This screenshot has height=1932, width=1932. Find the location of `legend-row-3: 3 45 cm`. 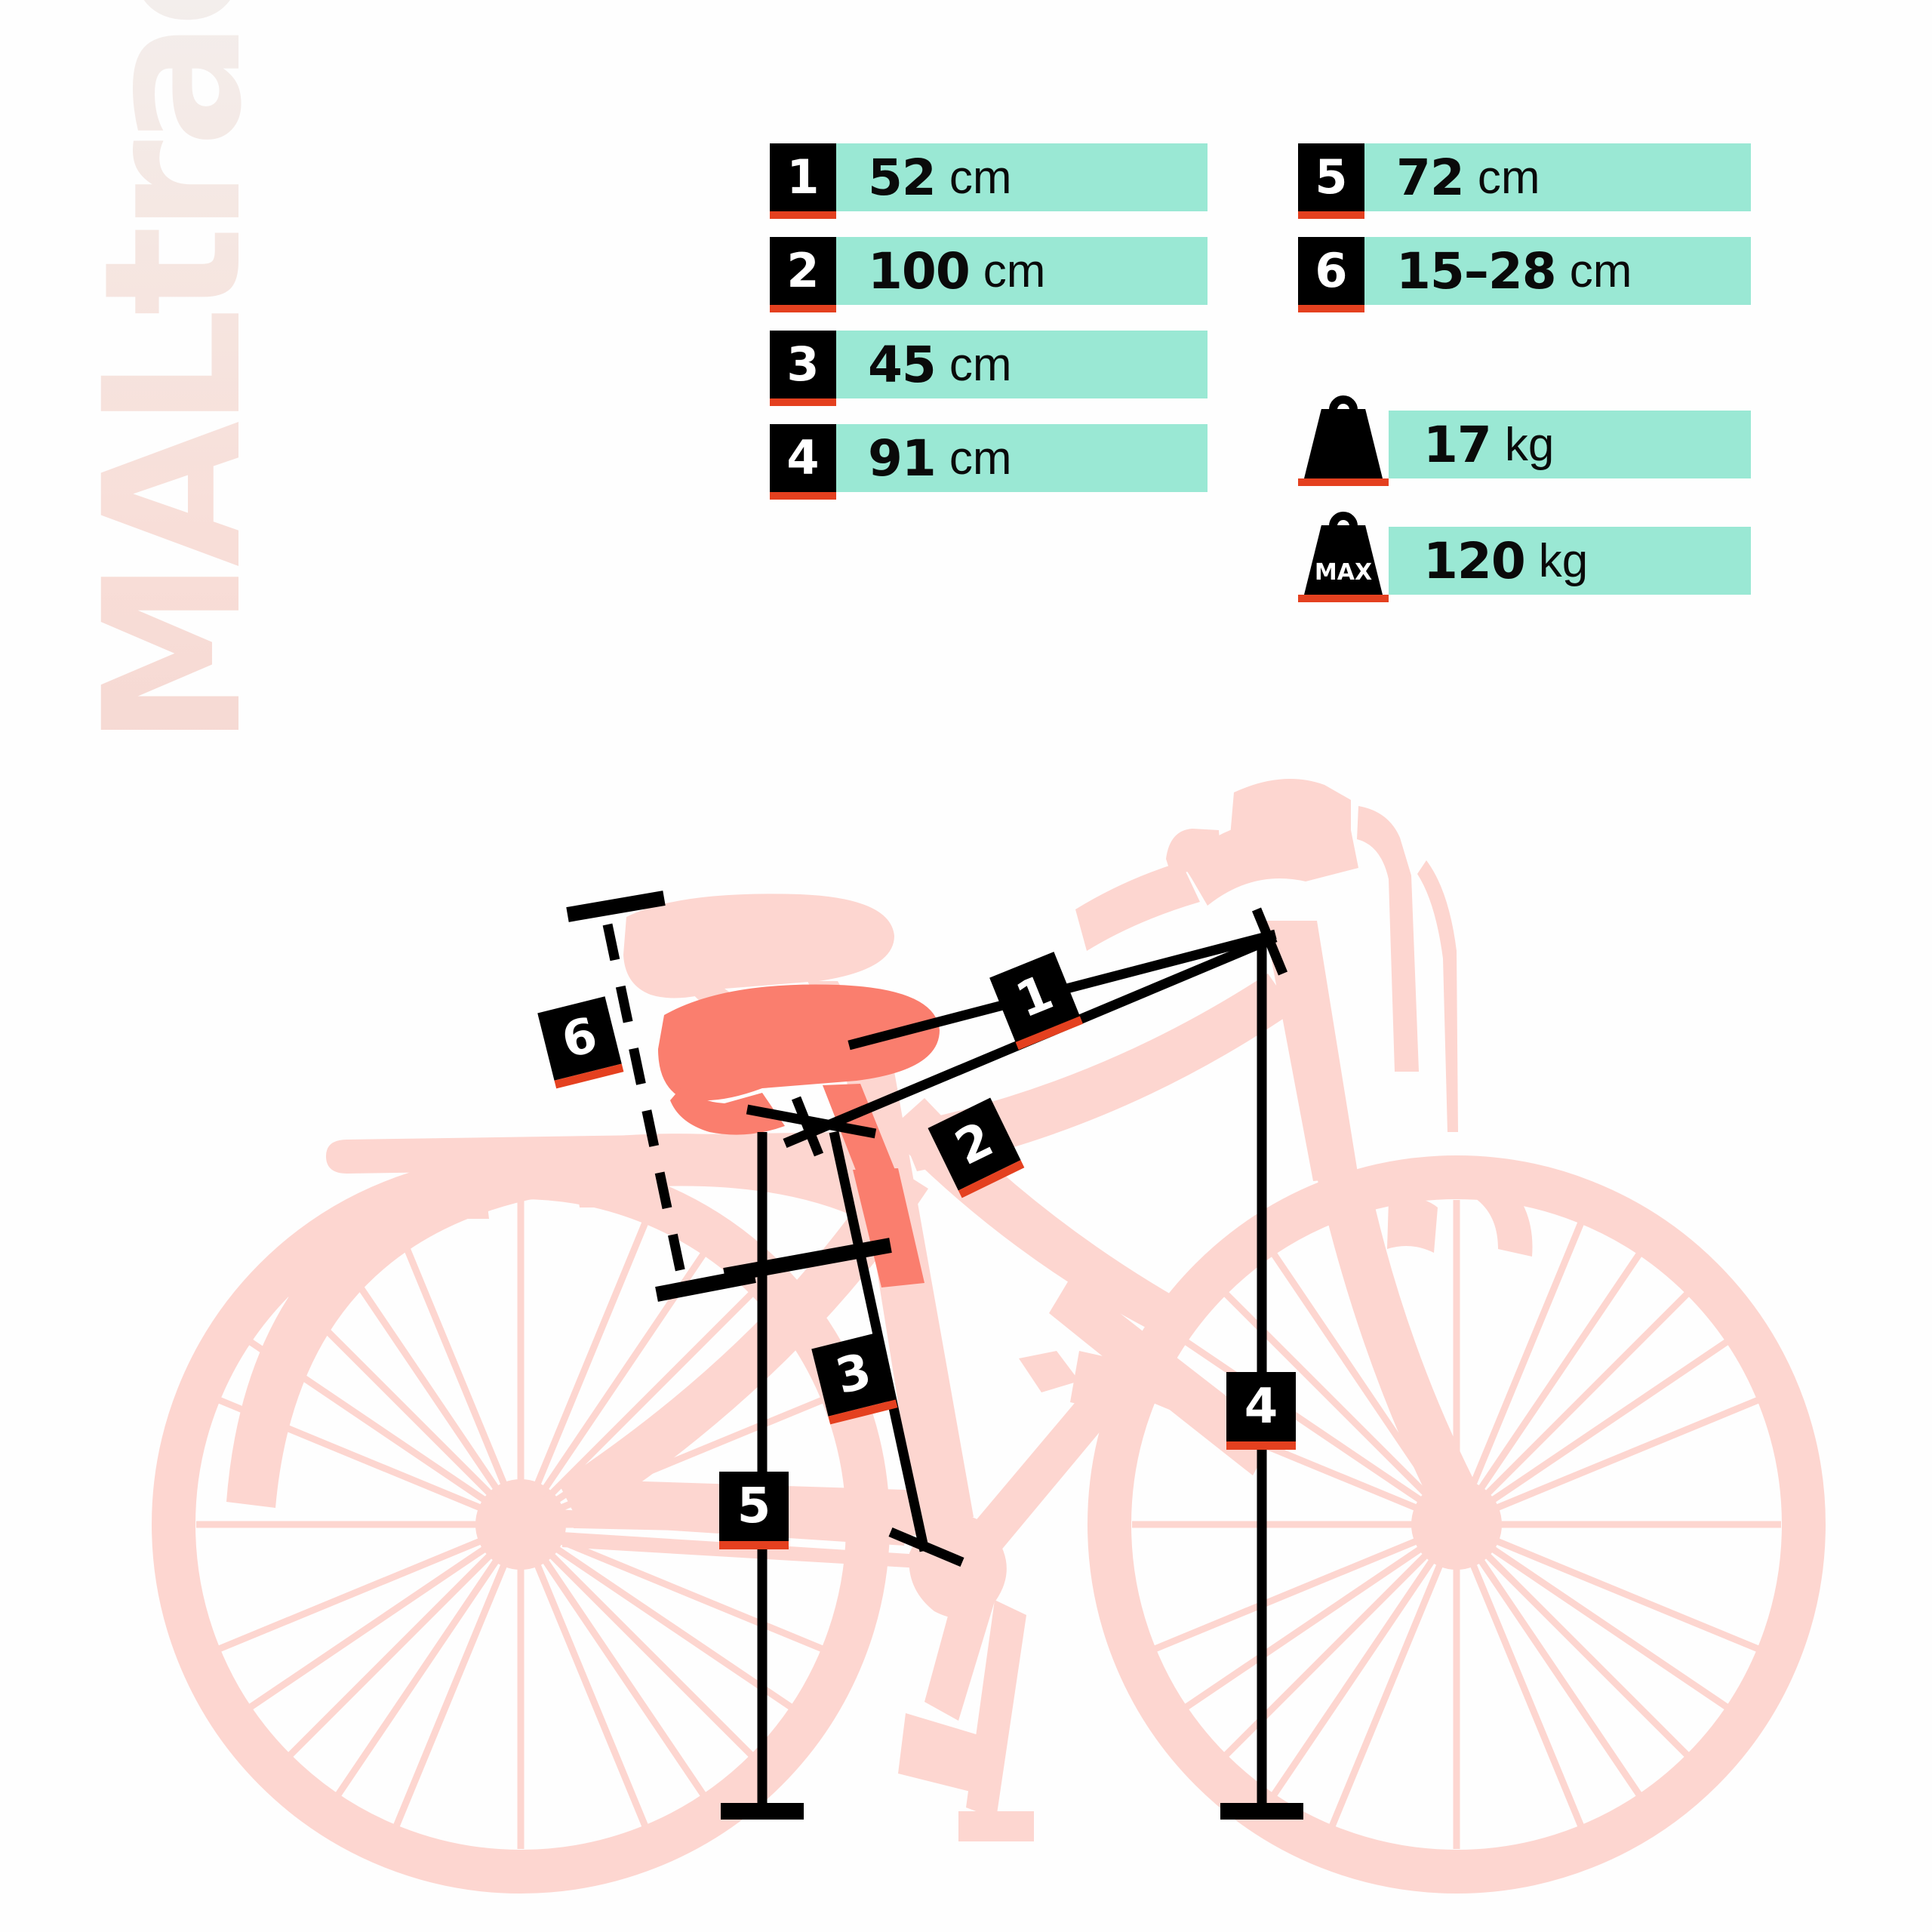

legend-row-3: 3 45 cm is located at coordinates (989, 368).